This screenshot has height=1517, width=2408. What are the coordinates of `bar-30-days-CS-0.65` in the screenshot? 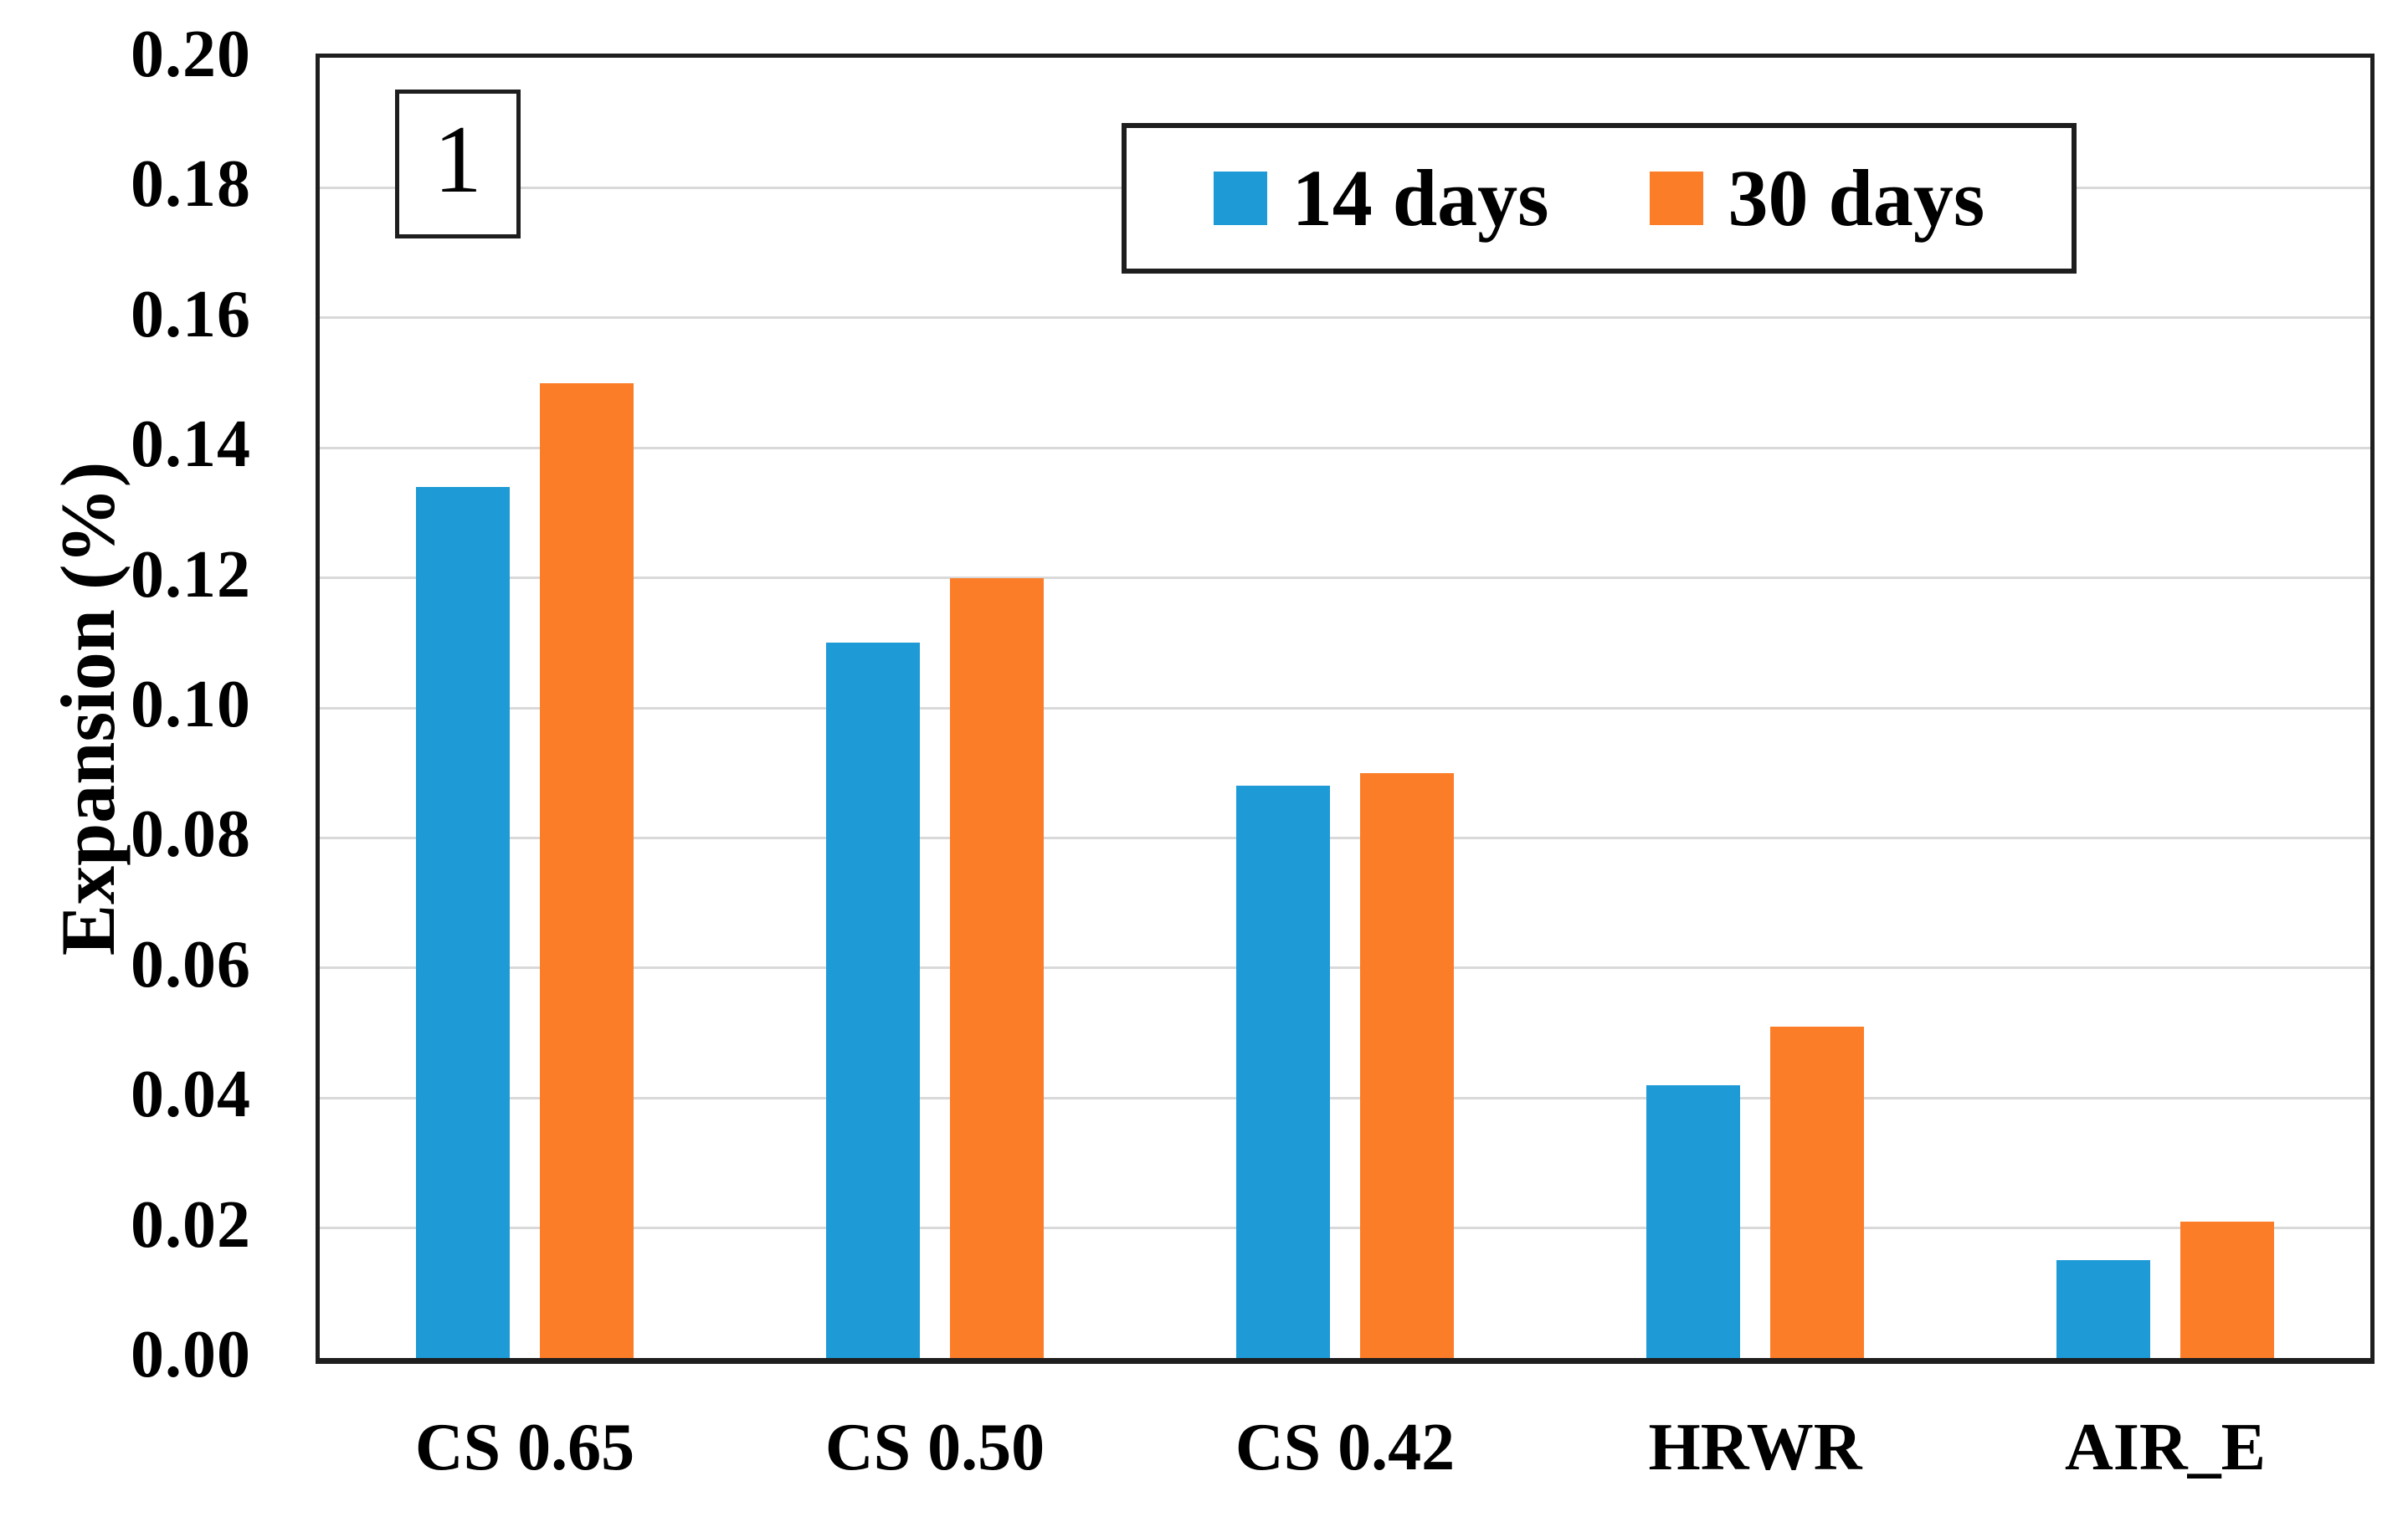 It's located at (587, 870).